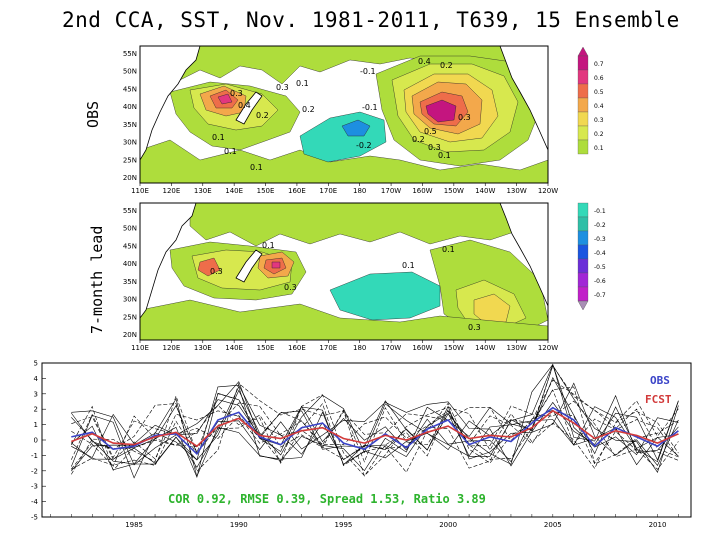  Describe the element at coordinates (344, 161) in the screenshot. I see `obs-field-south` at that location.